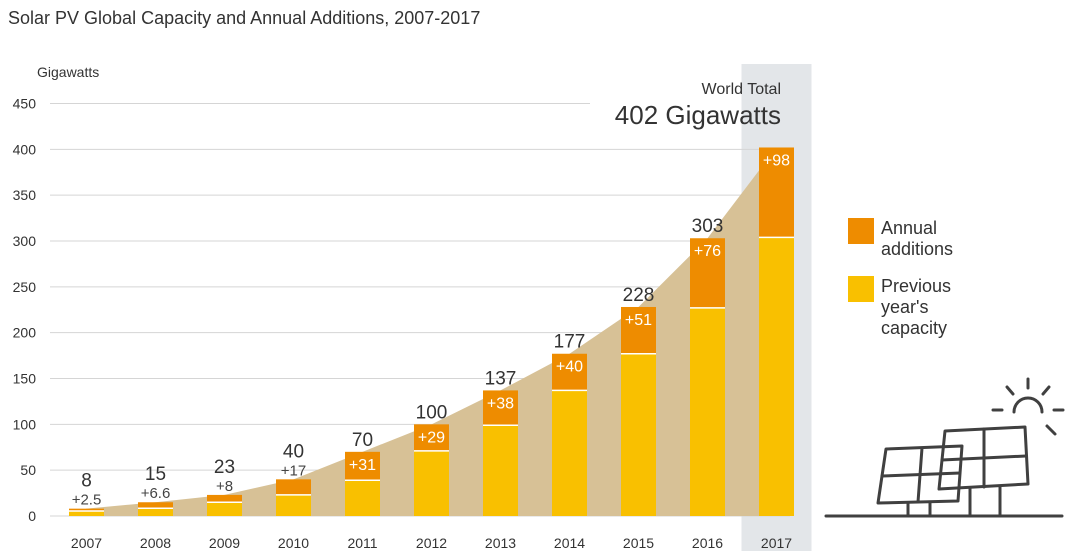 This screenshot has width=1070, height=551. I want to click on legend-label: additions, so click(917, 249).